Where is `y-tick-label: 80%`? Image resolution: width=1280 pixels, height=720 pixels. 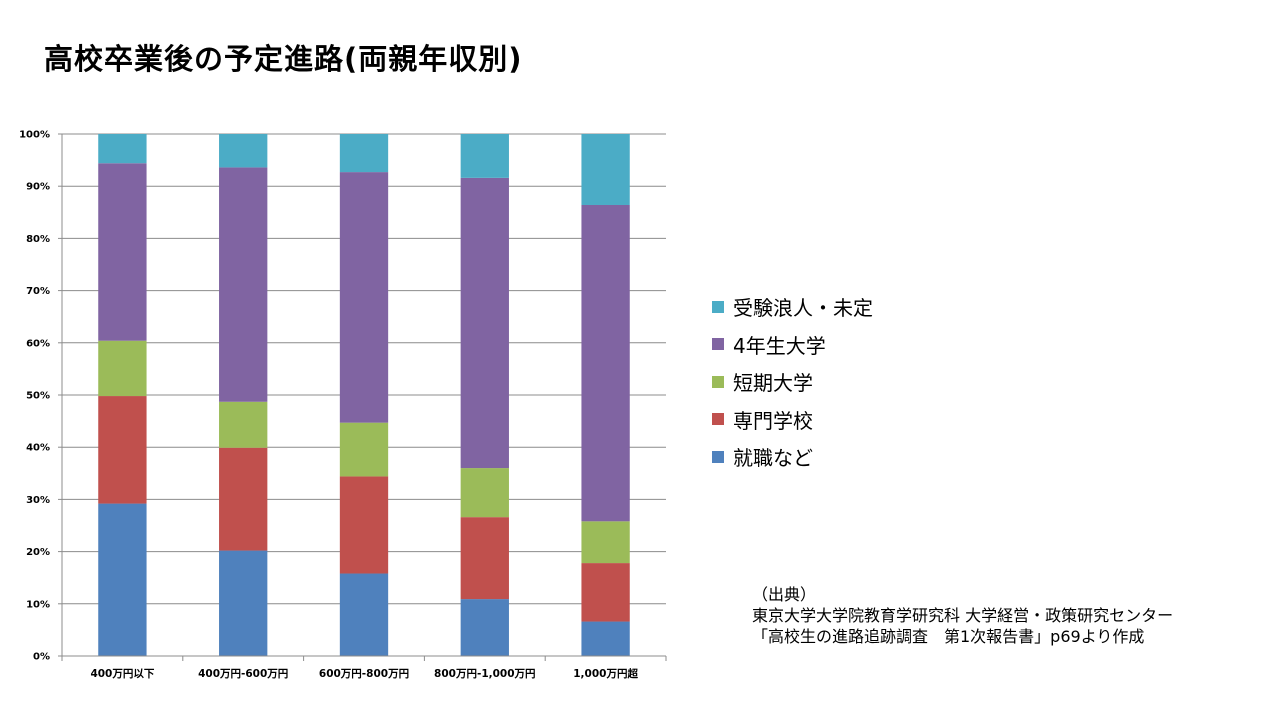
y-tick-label: 80% is located at coordinates (38, 239).